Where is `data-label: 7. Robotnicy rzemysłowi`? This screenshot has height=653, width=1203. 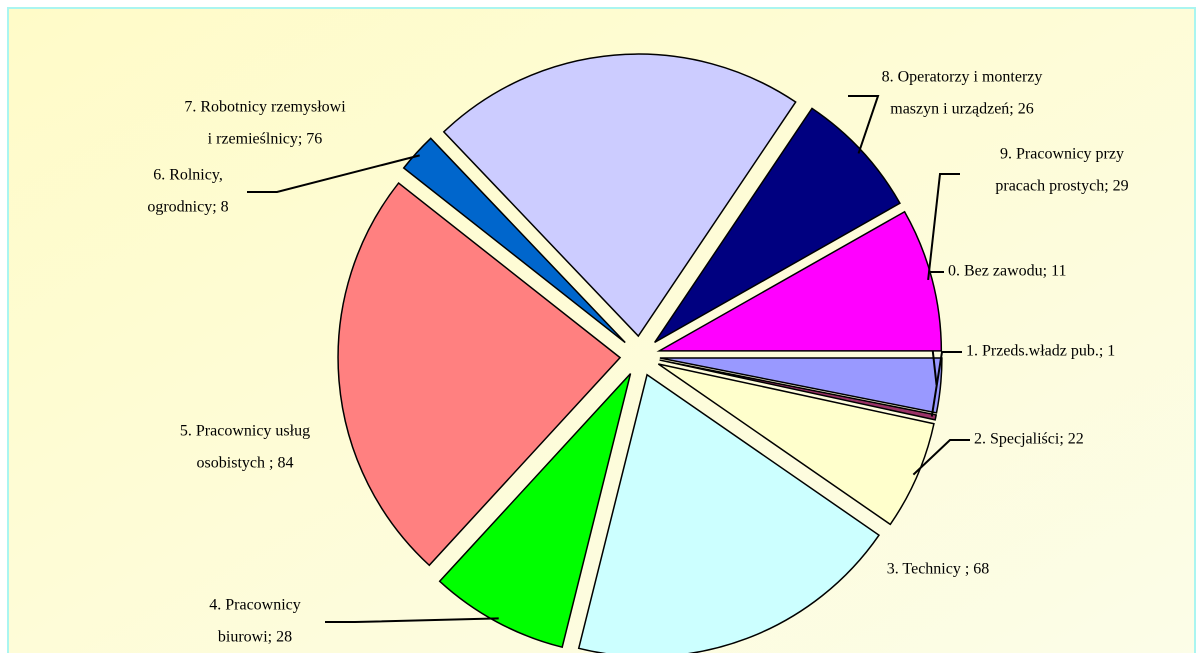 data-label: 7. Robotnicy rzemysłowi is located at coordinates (265, 107).